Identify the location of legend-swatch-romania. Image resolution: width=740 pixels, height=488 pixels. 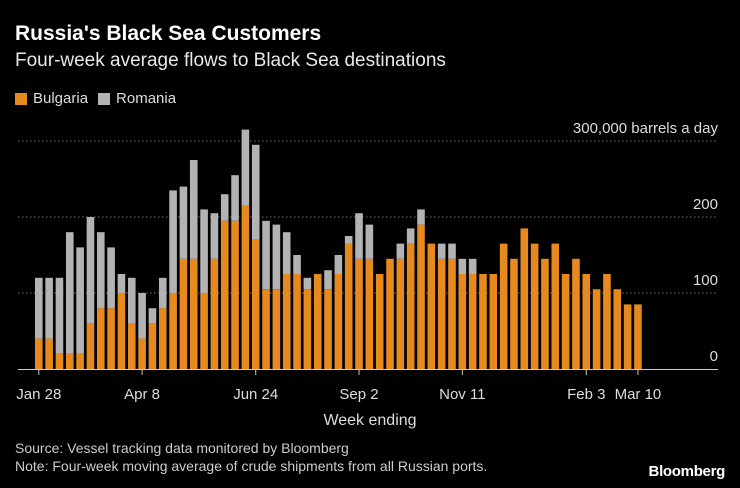
(104, 98).